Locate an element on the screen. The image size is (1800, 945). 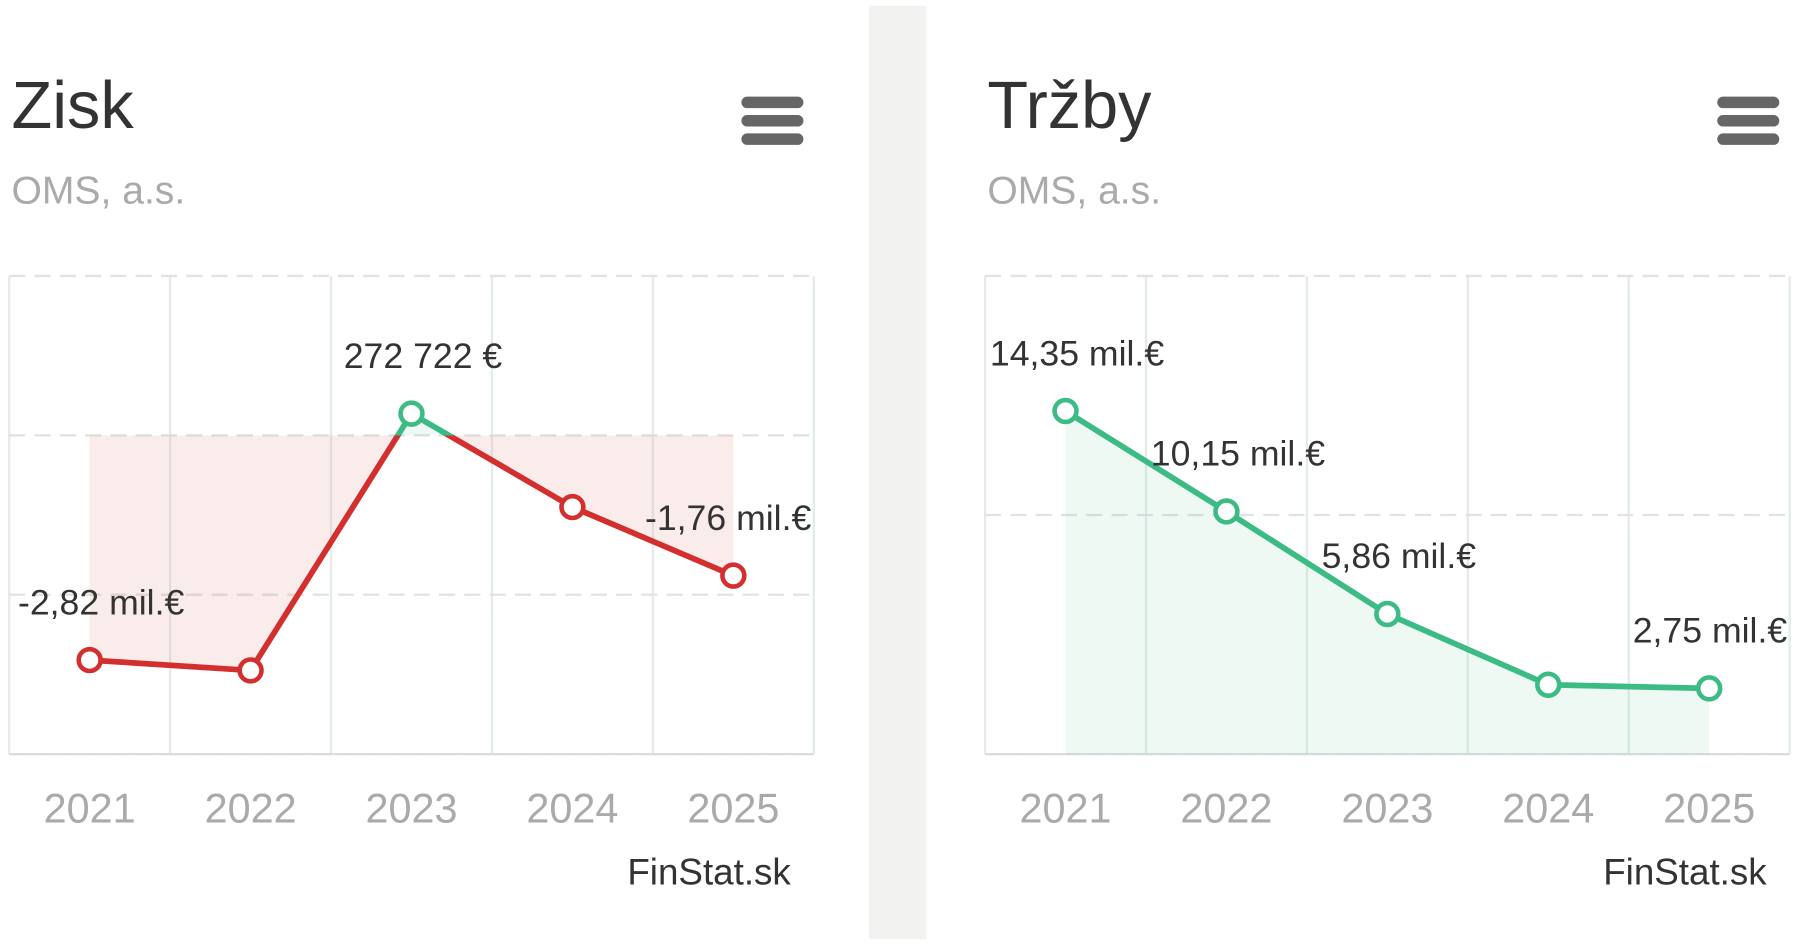
chart-title: Tržby is located at coordinates (1069, 106).